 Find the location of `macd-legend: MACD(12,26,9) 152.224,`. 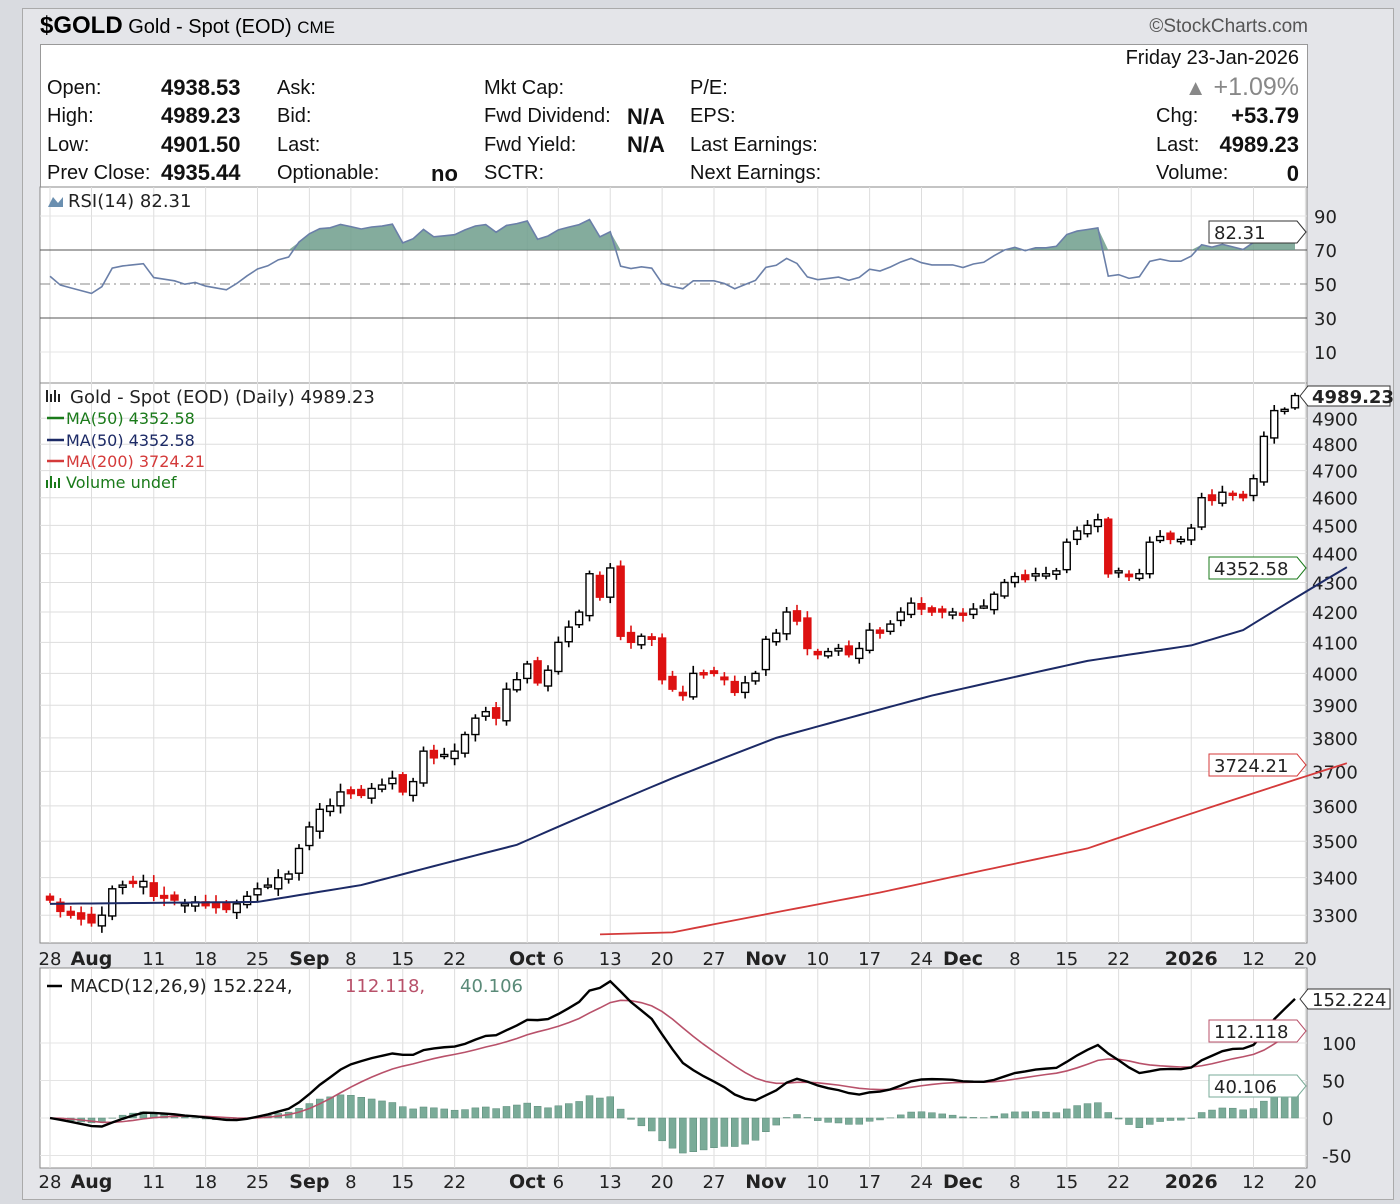

macd-legend: MACD(12,26,9) 152.224, is located at coordinates (181, 986).